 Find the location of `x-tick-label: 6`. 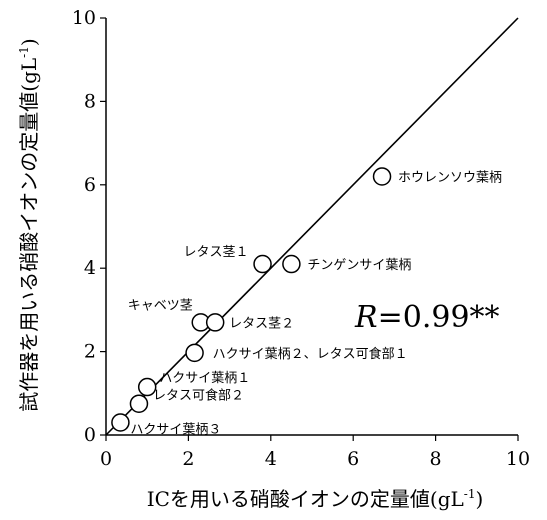

x-tick-label: 6 is located at coordinates (353, 459).